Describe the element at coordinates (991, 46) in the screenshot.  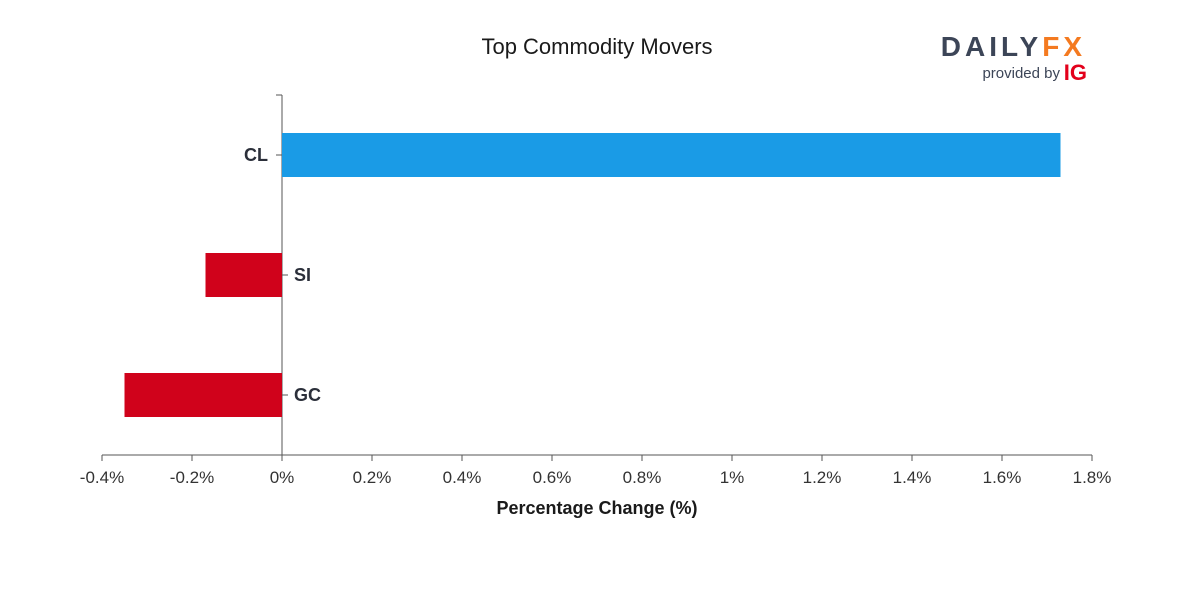
I see `logo-daily-text: DAILY` at that location.